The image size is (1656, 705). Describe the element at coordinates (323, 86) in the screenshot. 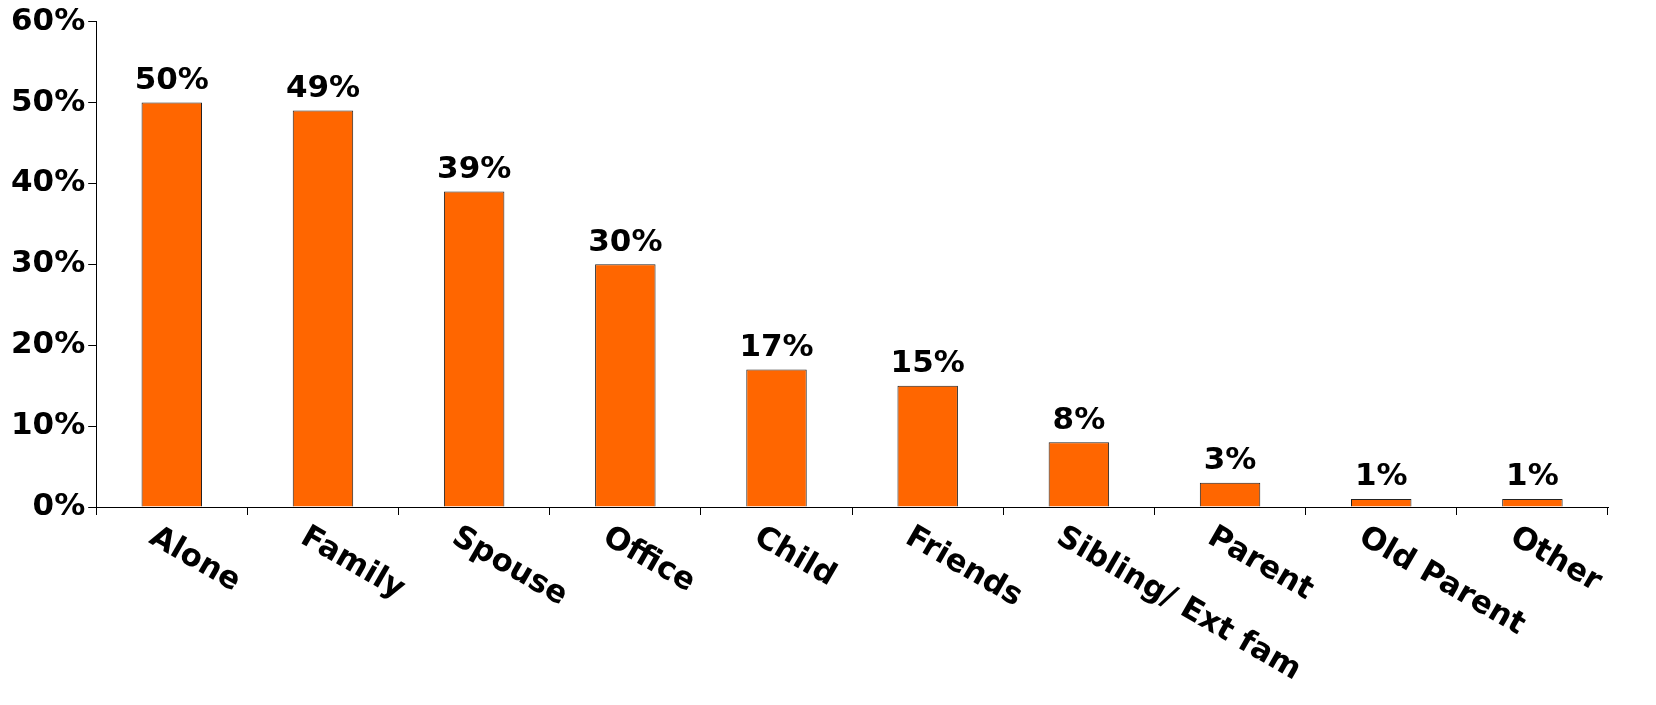

I see `data-label: 49%` at that location.